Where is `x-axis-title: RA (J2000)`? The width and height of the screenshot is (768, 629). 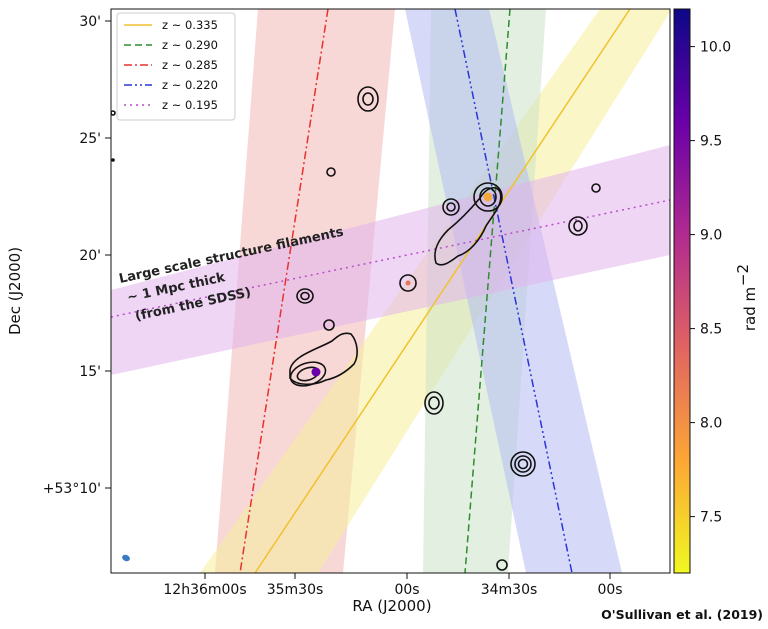
x-axis-title: RA (J2000) is located at coordinates (391, 606).